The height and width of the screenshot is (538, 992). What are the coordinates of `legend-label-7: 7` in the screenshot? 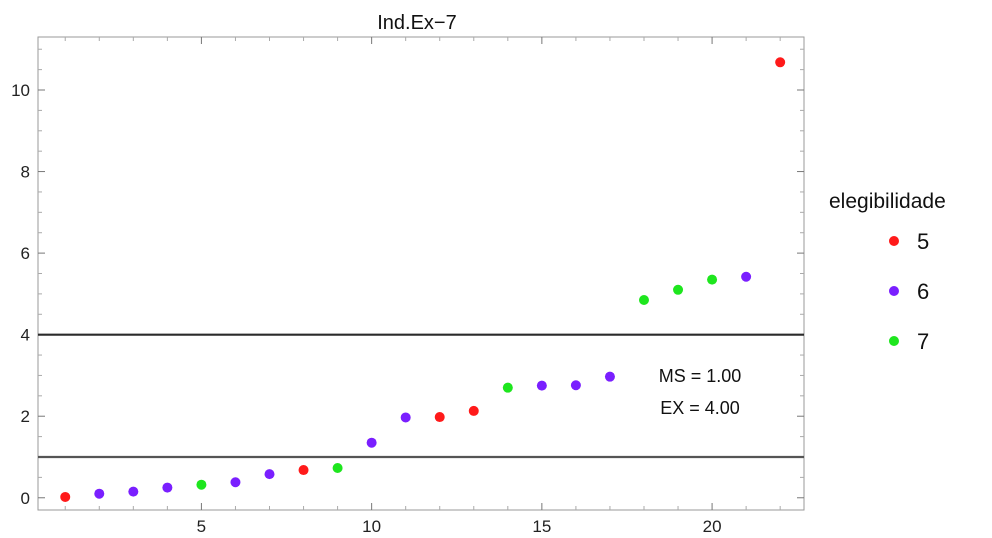 It's located at (923, 341).